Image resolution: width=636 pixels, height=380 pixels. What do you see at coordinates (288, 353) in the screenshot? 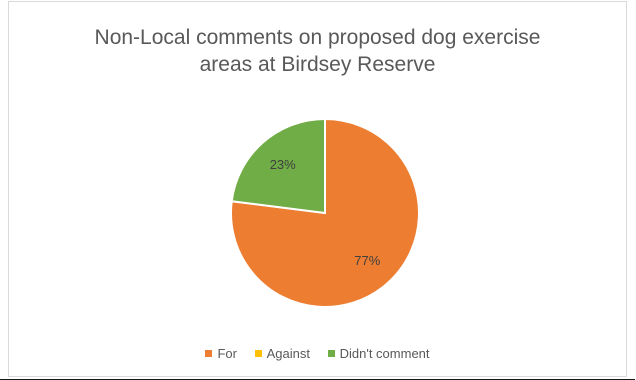
I see `legend-label-against: Against` at bounding box center [288, 353].